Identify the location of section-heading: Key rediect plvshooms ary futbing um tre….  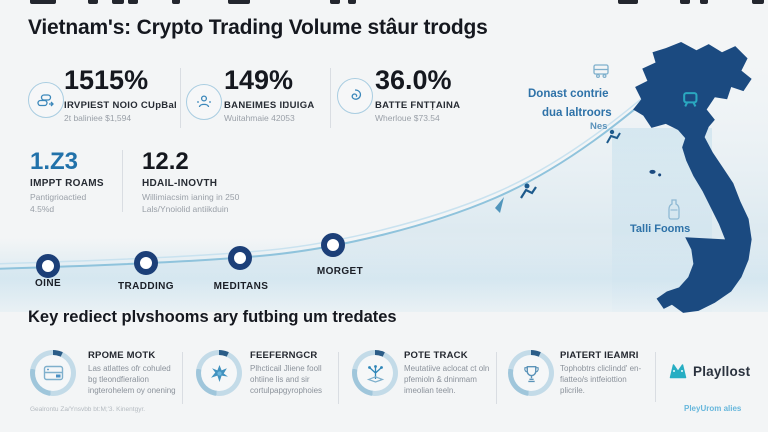
(212, 317).